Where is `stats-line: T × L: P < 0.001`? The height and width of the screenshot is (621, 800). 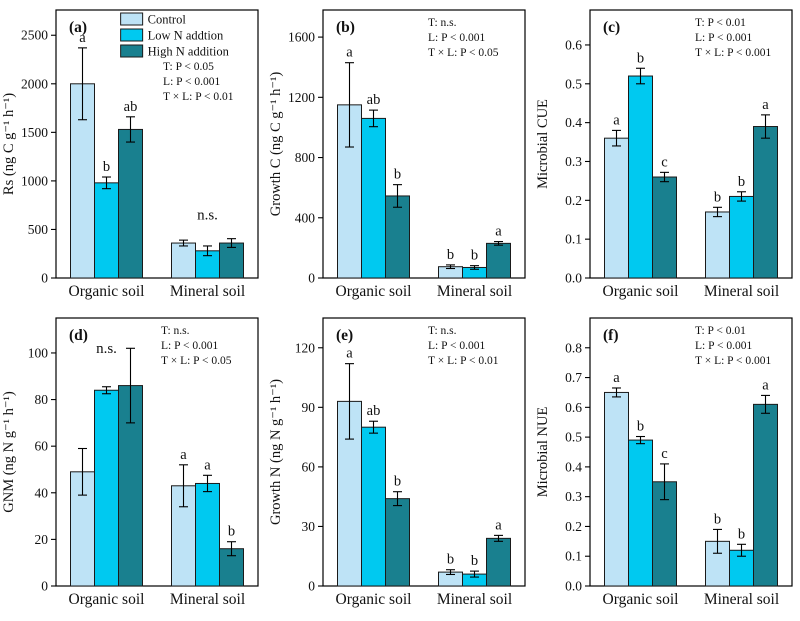
stats-line: T × L: P < 0.001 is located at coordinates (733, 361).